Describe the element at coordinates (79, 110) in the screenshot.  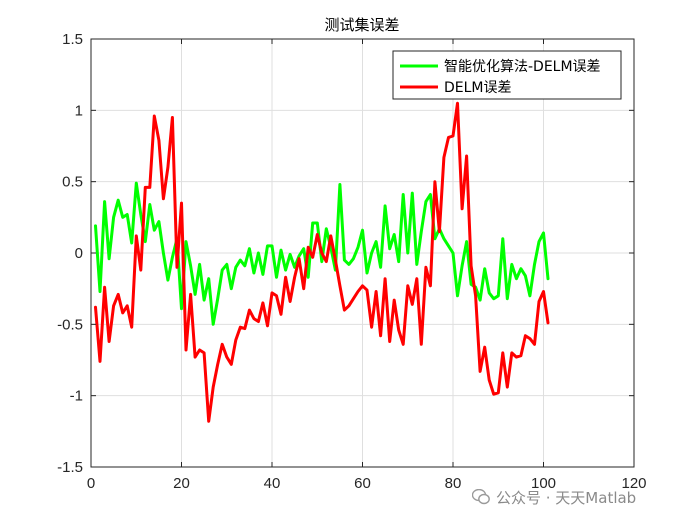
I see `y-tick-label: 1` at that location.